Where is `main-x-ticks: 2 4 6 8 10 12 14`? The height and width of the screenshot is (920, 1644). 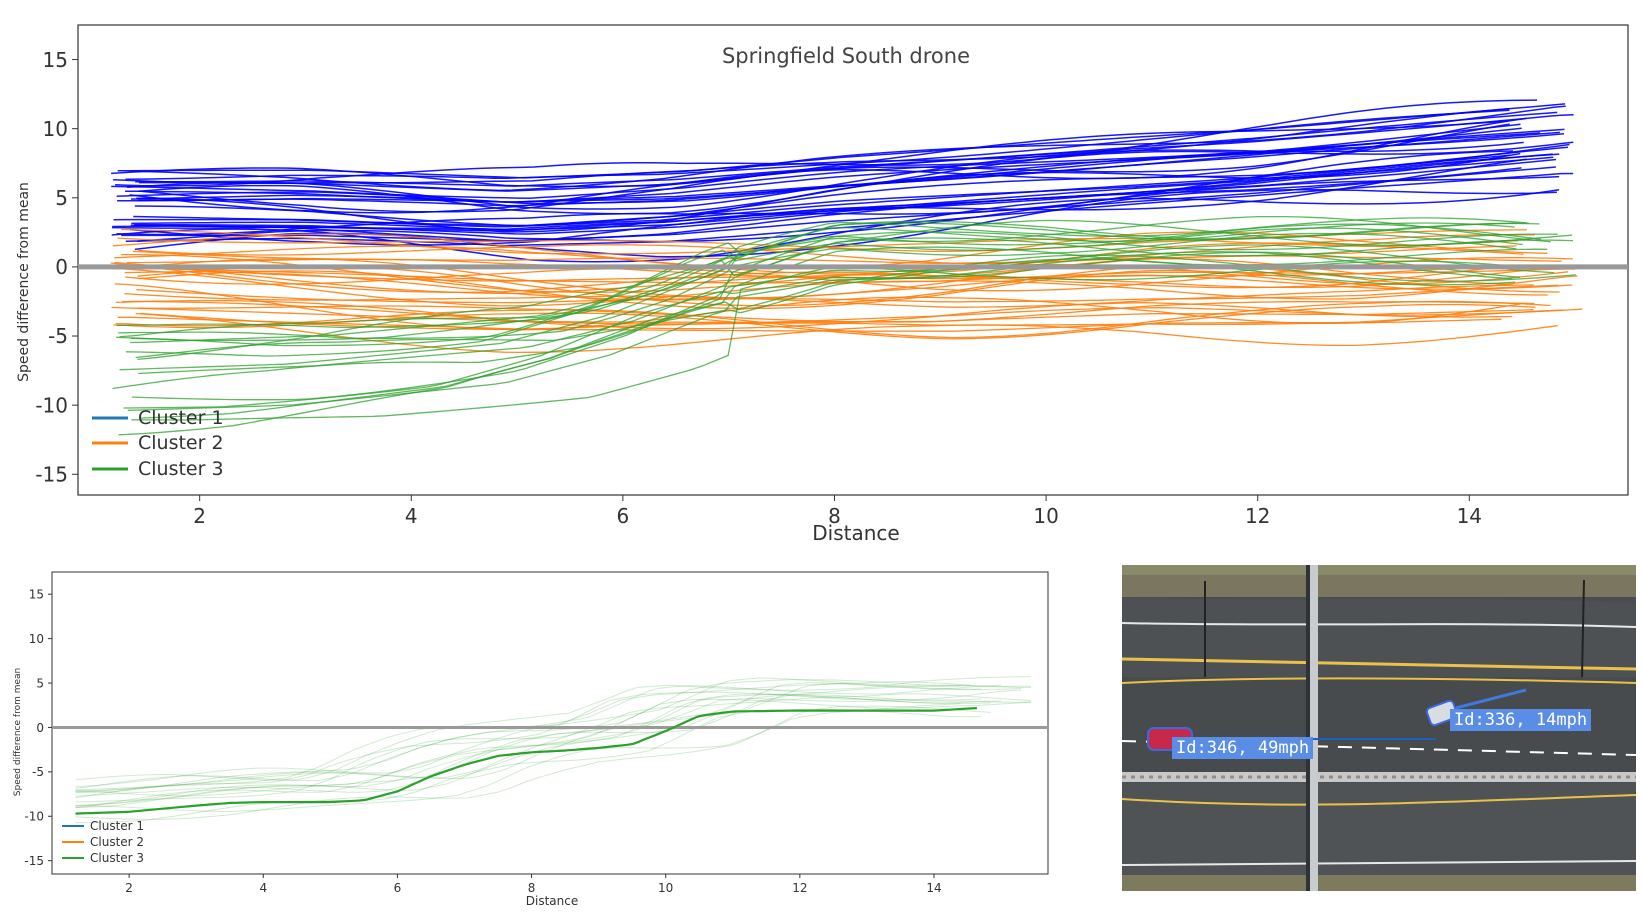 main-x-ticks: 2 4 6 8 10 12 14 is located at coordinates (837, 511).